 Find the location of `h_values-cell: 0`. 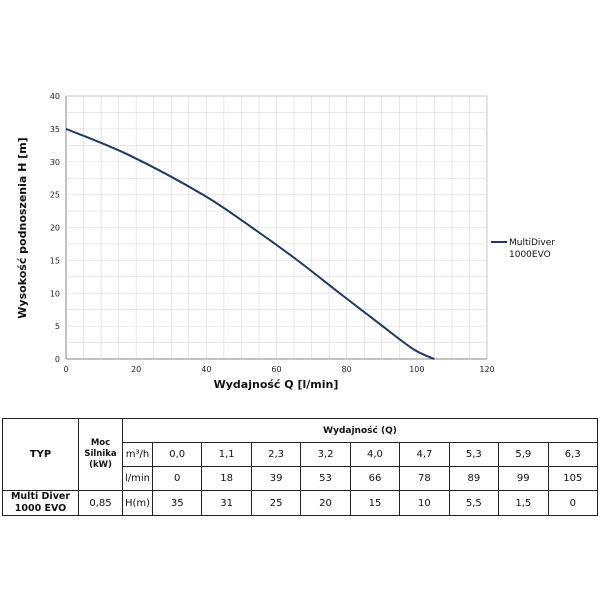

h_values-cell: 0 is located at coordinates (572, 503).